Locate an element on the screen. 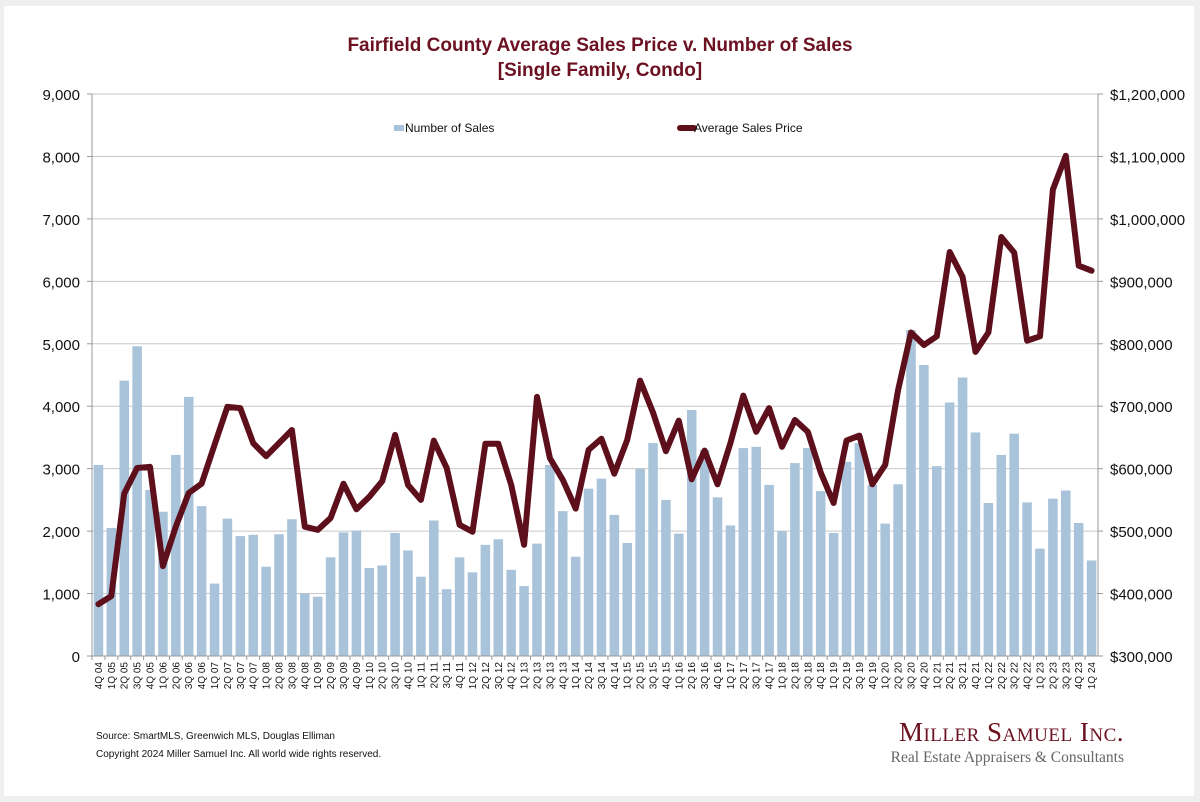 This screenshot has width=1200, height=802. x-tick-label: 2Q 21 is located at coordinates (950, 676).